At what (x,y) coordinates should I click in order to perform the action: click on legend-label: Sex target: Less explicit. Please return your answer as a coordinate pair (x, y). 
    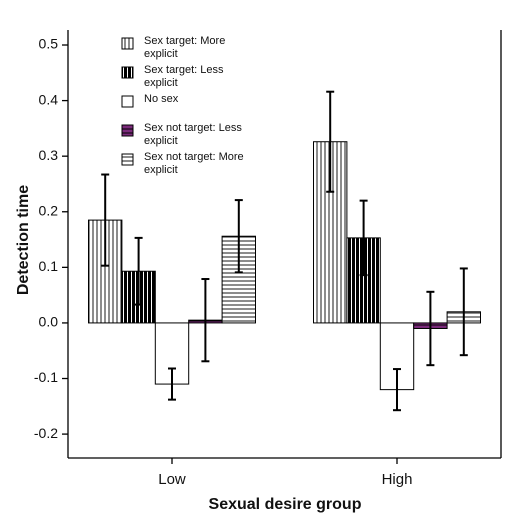
    Looking at the image, I should click on (184, 76).